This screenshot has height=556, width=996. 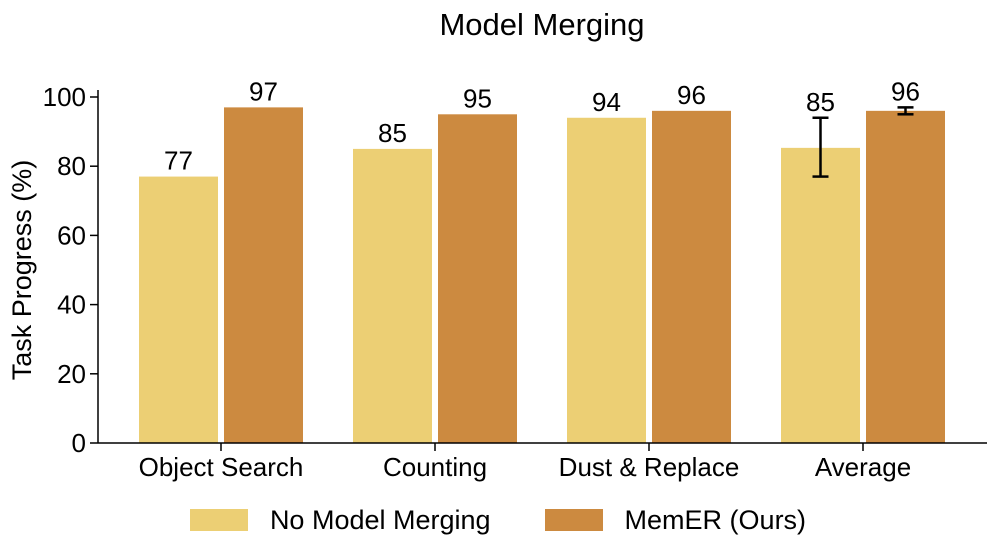 I want to click on bar-value-label: 94, so click(x=606, y=102).